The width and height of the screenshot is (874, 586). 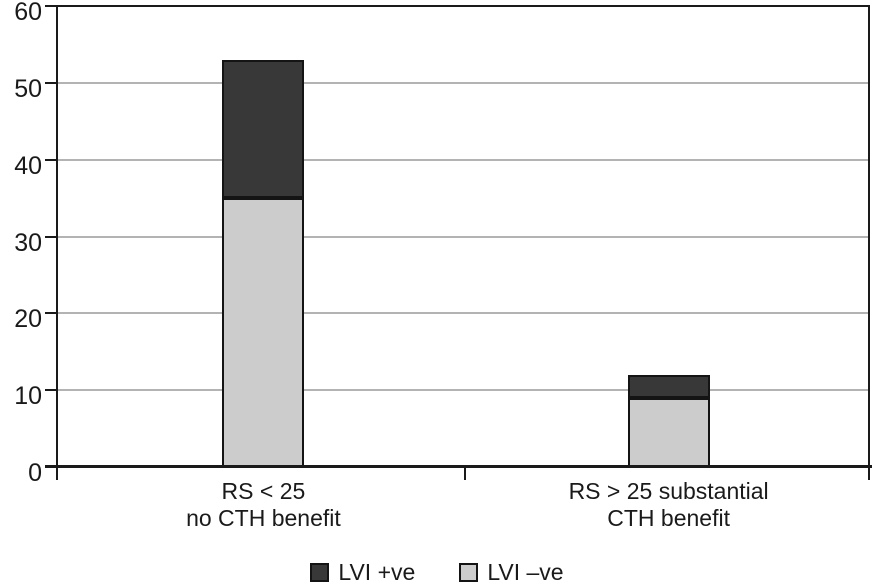 I want to click on x-axis-line, so click(x=458, y=466).